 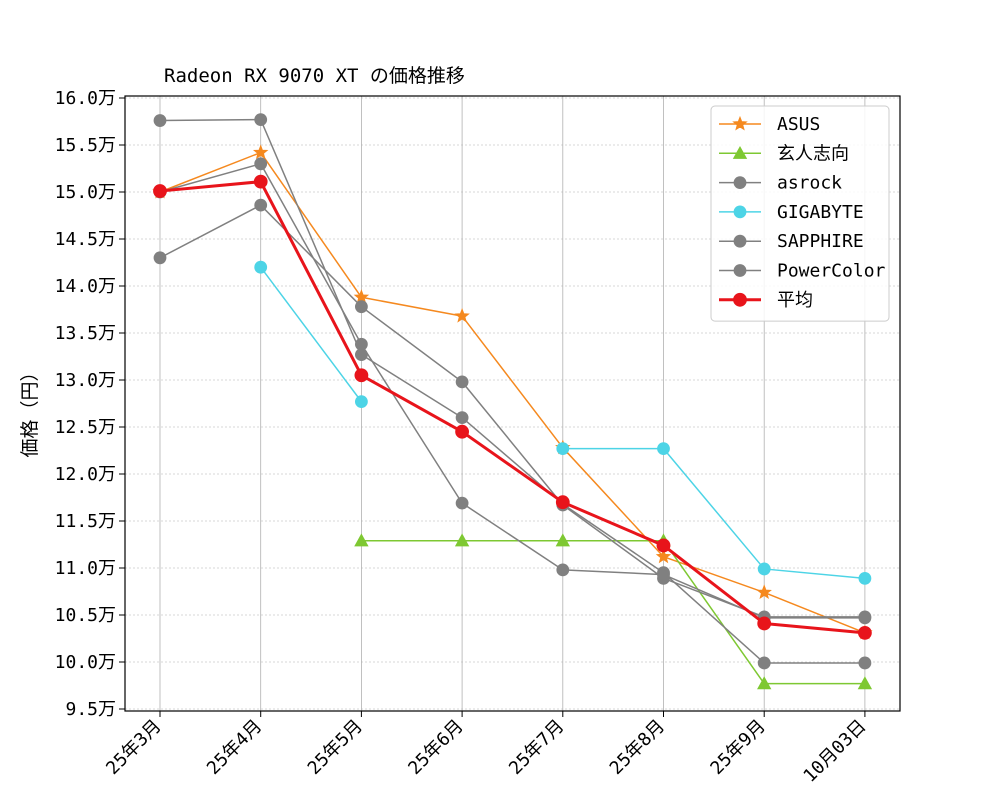 What do you see at coordinates (809, 183) in the screenshot?
I see `legend-label: asrock` at bounding box center [809, 183].